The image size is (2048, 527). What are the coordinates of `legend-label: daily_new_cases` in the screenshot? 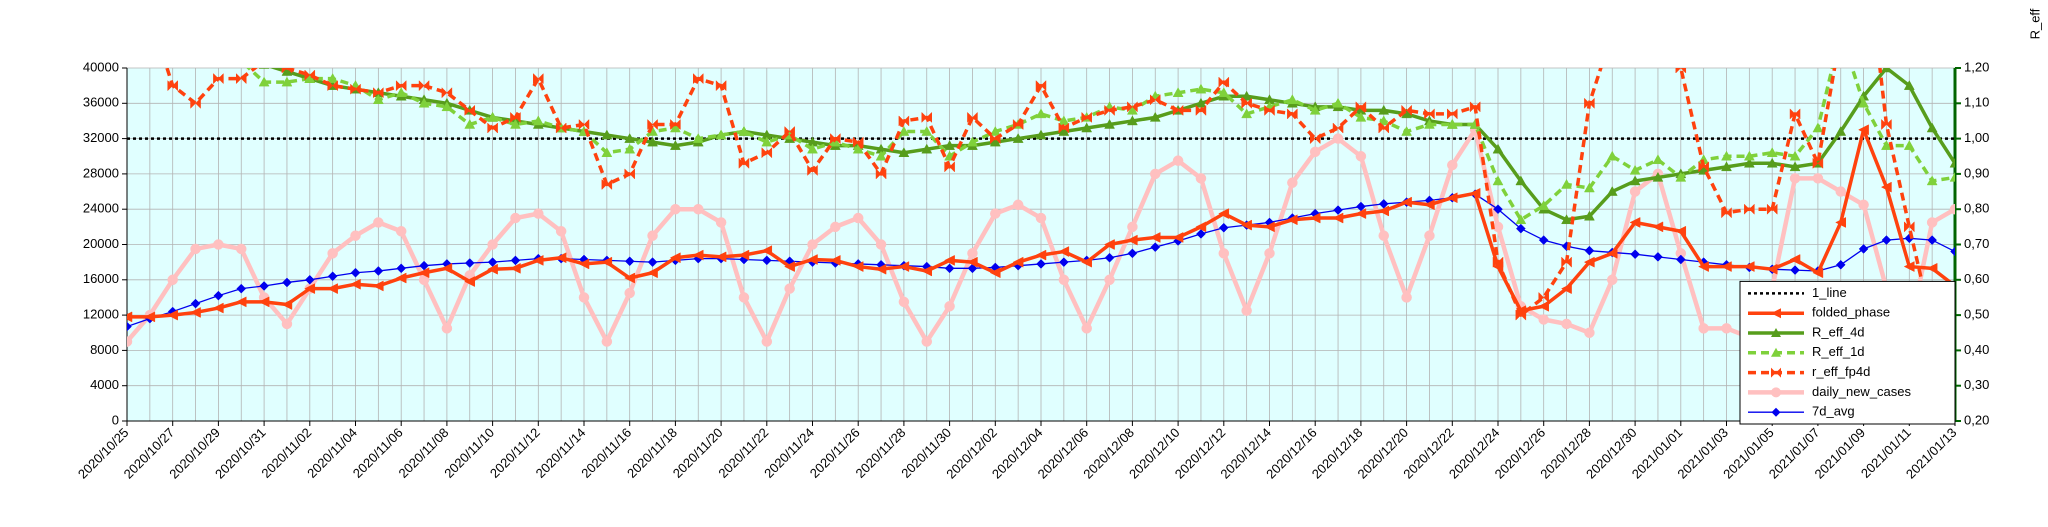 It's located at (1862, 391).